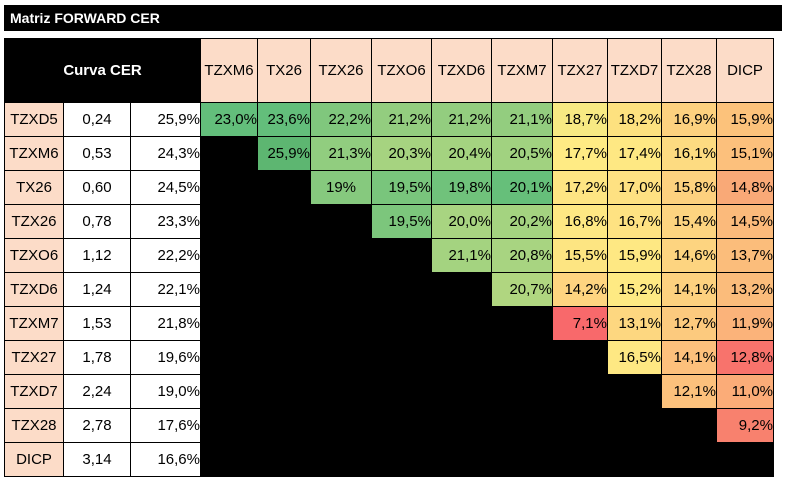  Describe the element at coordinates (522, 187) in the screenshot. I see `forward-rate-cell: 20,1%` at that location.